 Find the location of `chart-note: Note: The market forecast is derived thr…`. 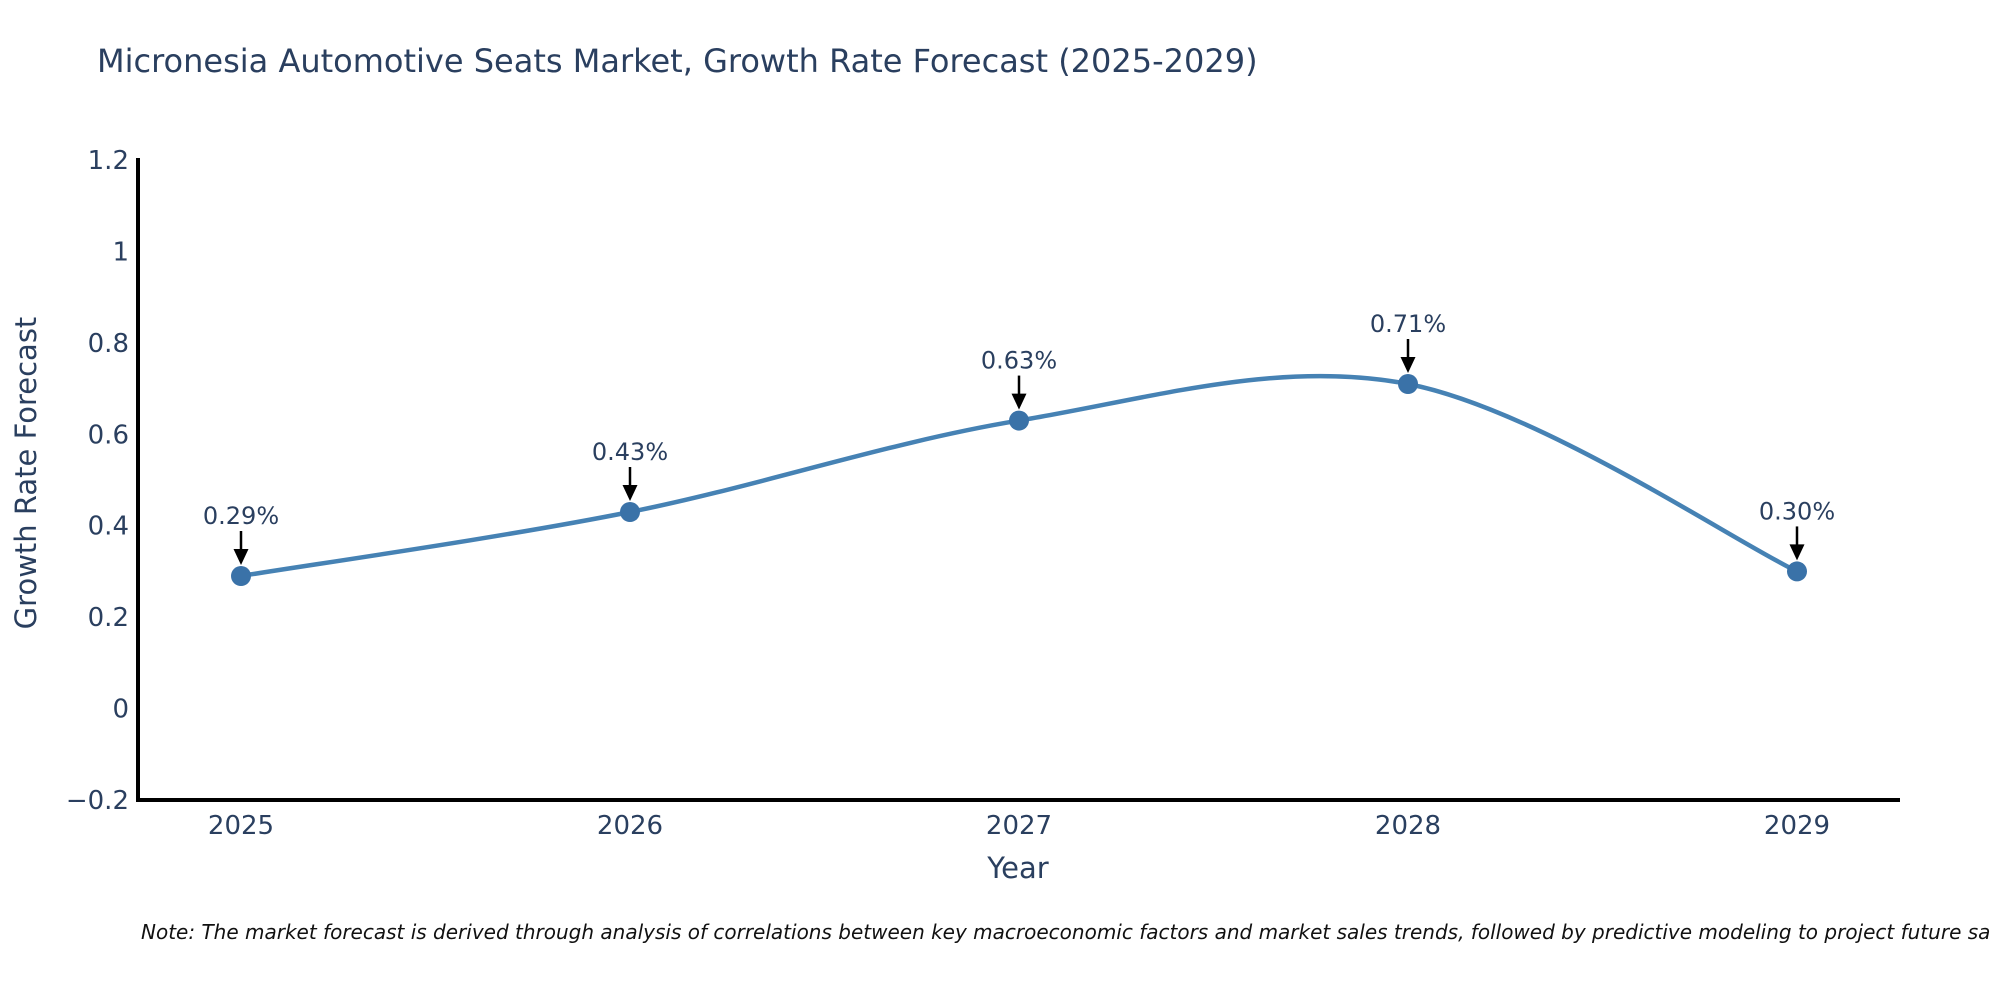

chart-note: Note: The market forecast is derived thr… is located at coordinates (1066, 932).